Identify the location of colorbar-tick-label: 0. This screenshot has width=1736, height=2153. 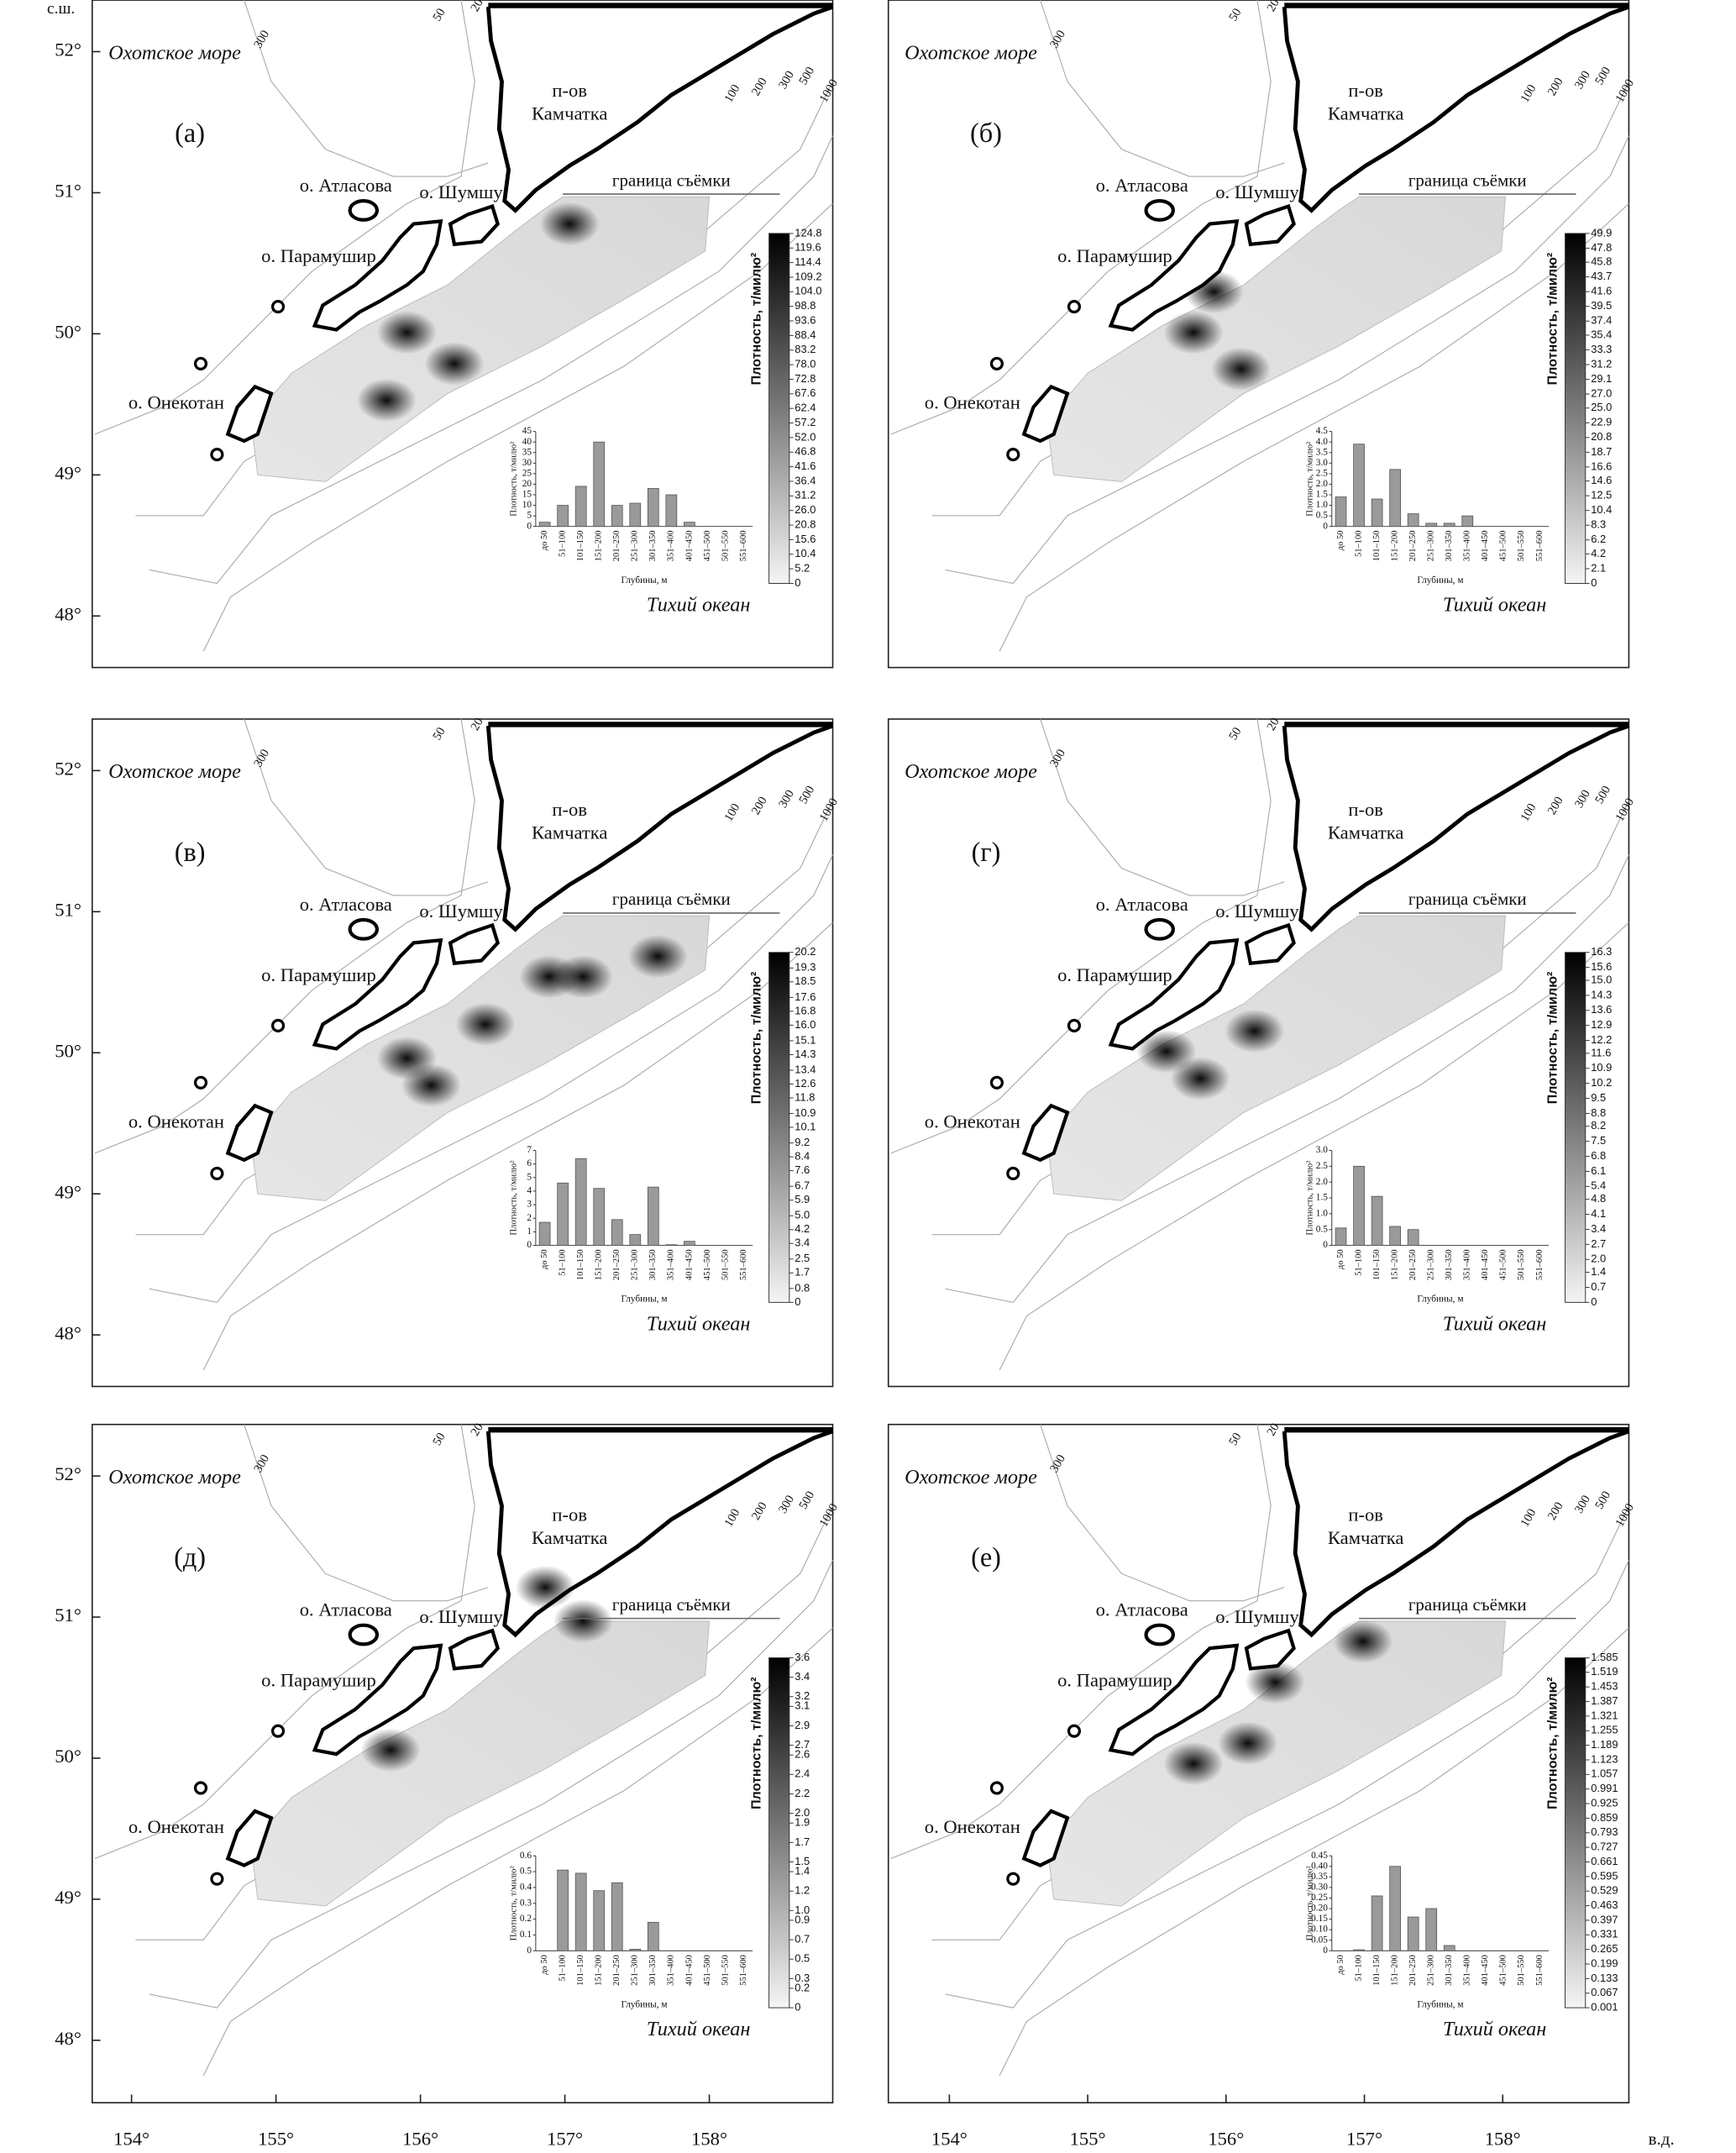
(797, 2006).